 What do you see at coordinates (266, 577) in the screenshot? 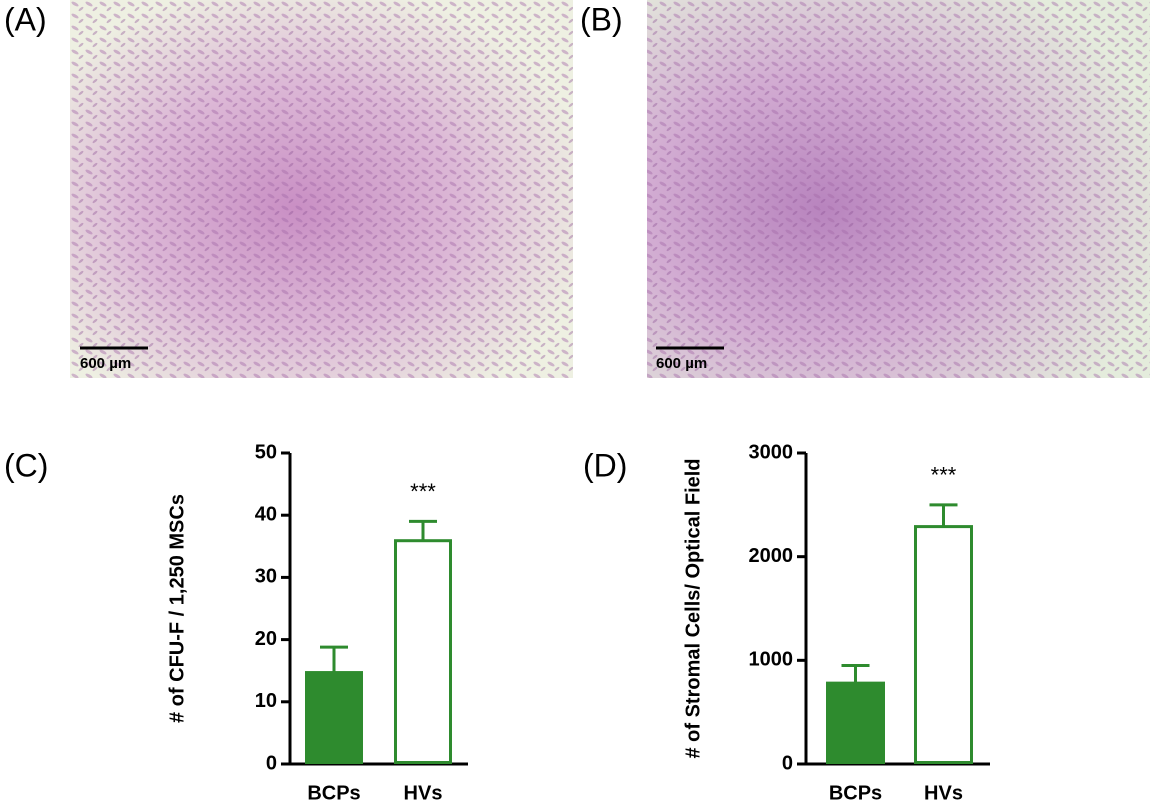
I see `y-tick-label: 30` at bounding box center [266, 577].